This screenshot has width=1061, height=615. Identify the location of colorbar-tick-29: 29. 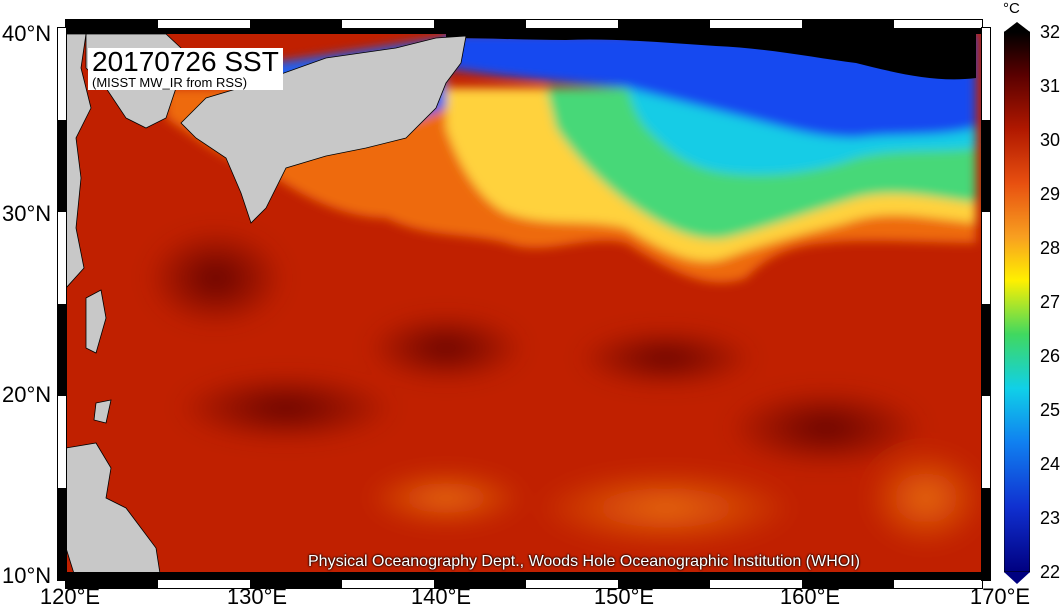
(1050, 194).